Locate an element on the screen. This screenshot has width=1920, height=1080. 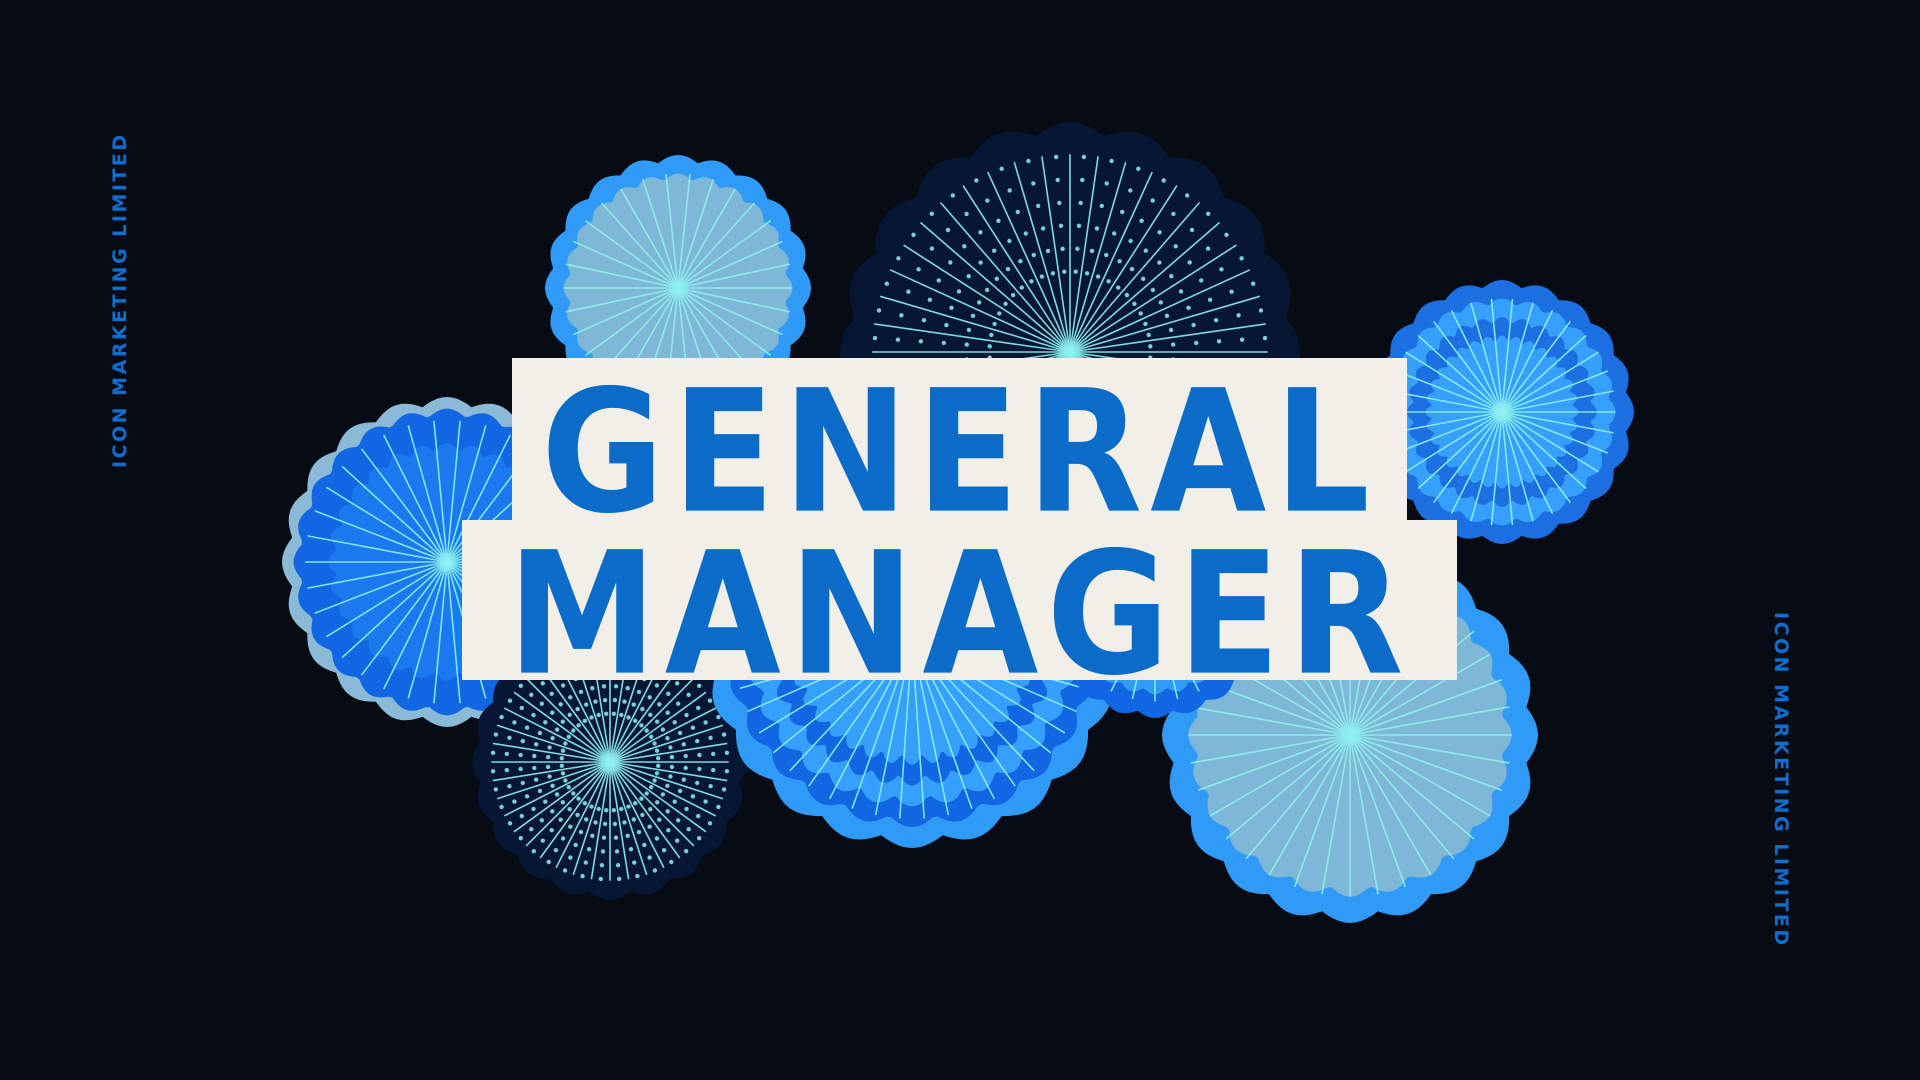
rosette-hub is located at coordinates (1350, 735).